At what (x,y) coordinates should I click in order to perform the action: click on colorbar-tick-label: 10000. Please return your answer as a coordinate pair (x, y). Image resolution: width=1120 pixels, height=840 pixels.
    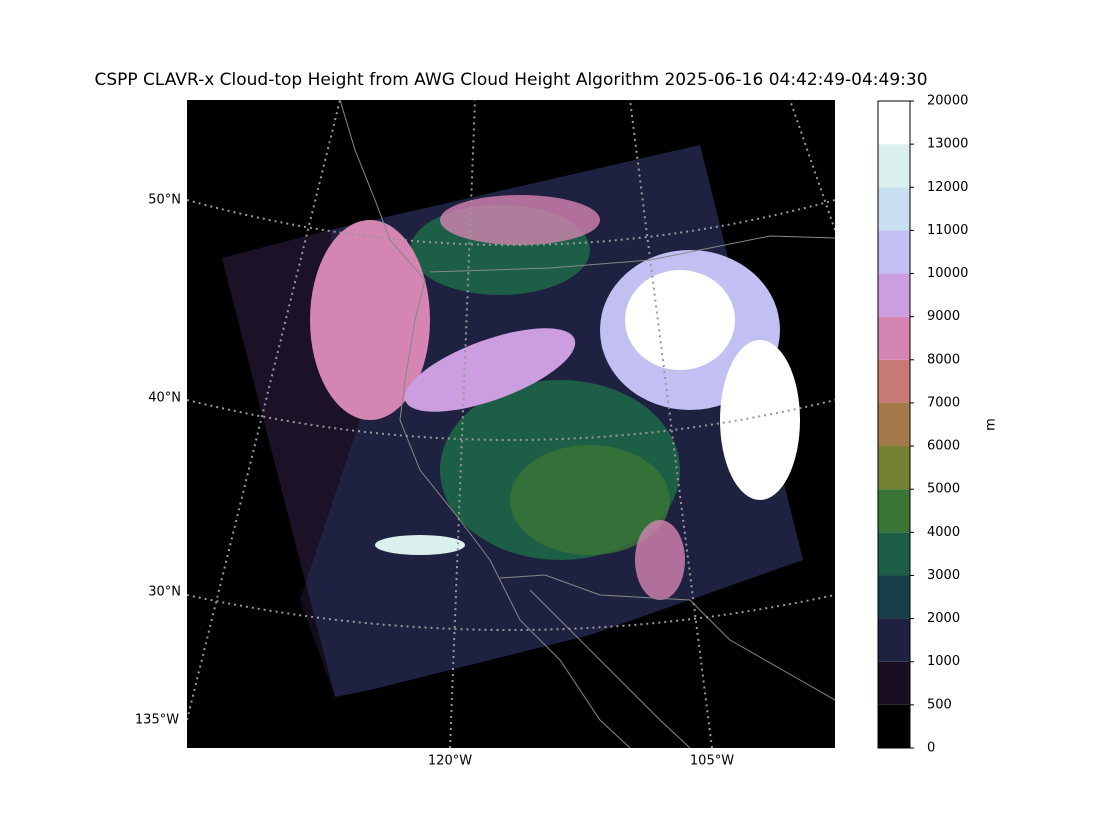
    Looking at the image, I should click on (947, 273).